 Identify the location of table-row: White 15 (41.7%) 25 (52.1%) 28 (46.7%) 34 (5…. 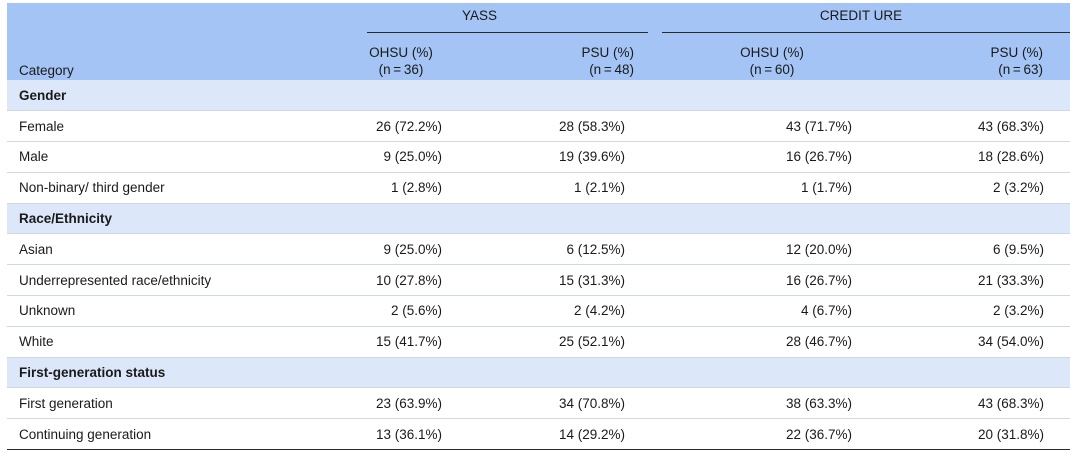
(538, 342).